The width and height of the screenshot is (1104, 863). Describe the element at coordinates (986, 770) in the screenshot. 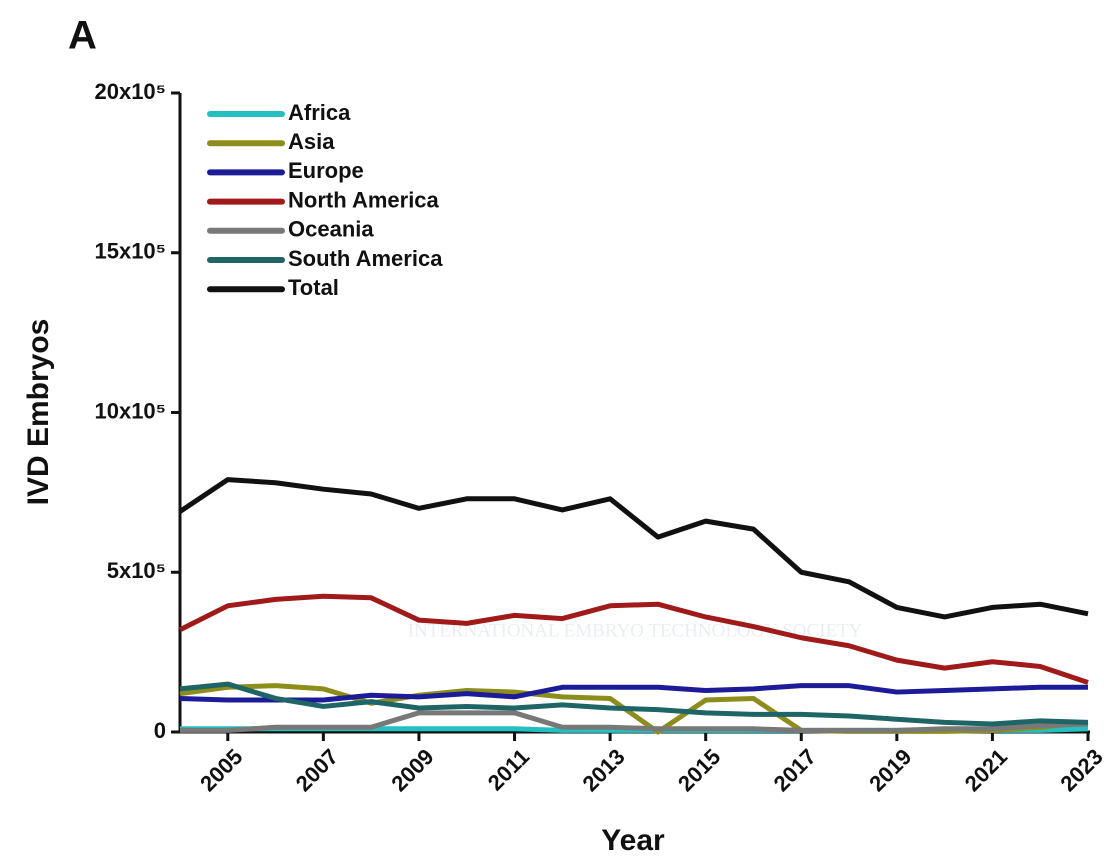

I see `x-tick-label: 2021` at that location.